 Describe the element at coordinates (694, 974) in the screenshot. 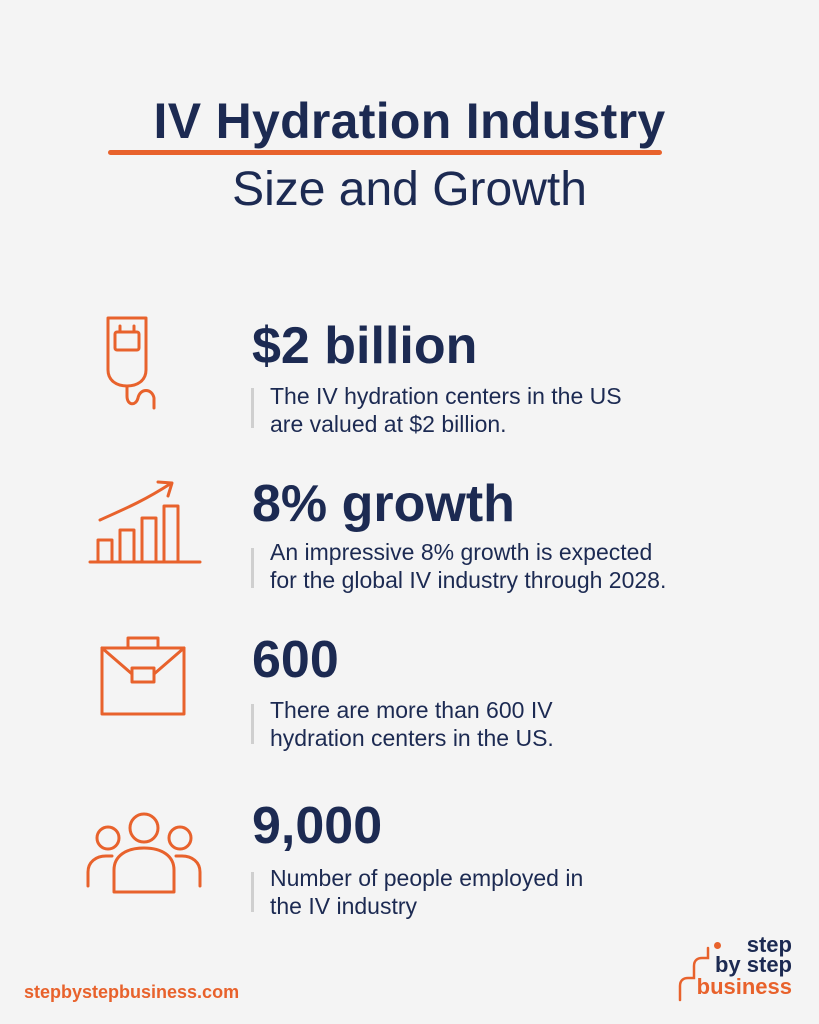

I see `logo-step-icon` at that location.